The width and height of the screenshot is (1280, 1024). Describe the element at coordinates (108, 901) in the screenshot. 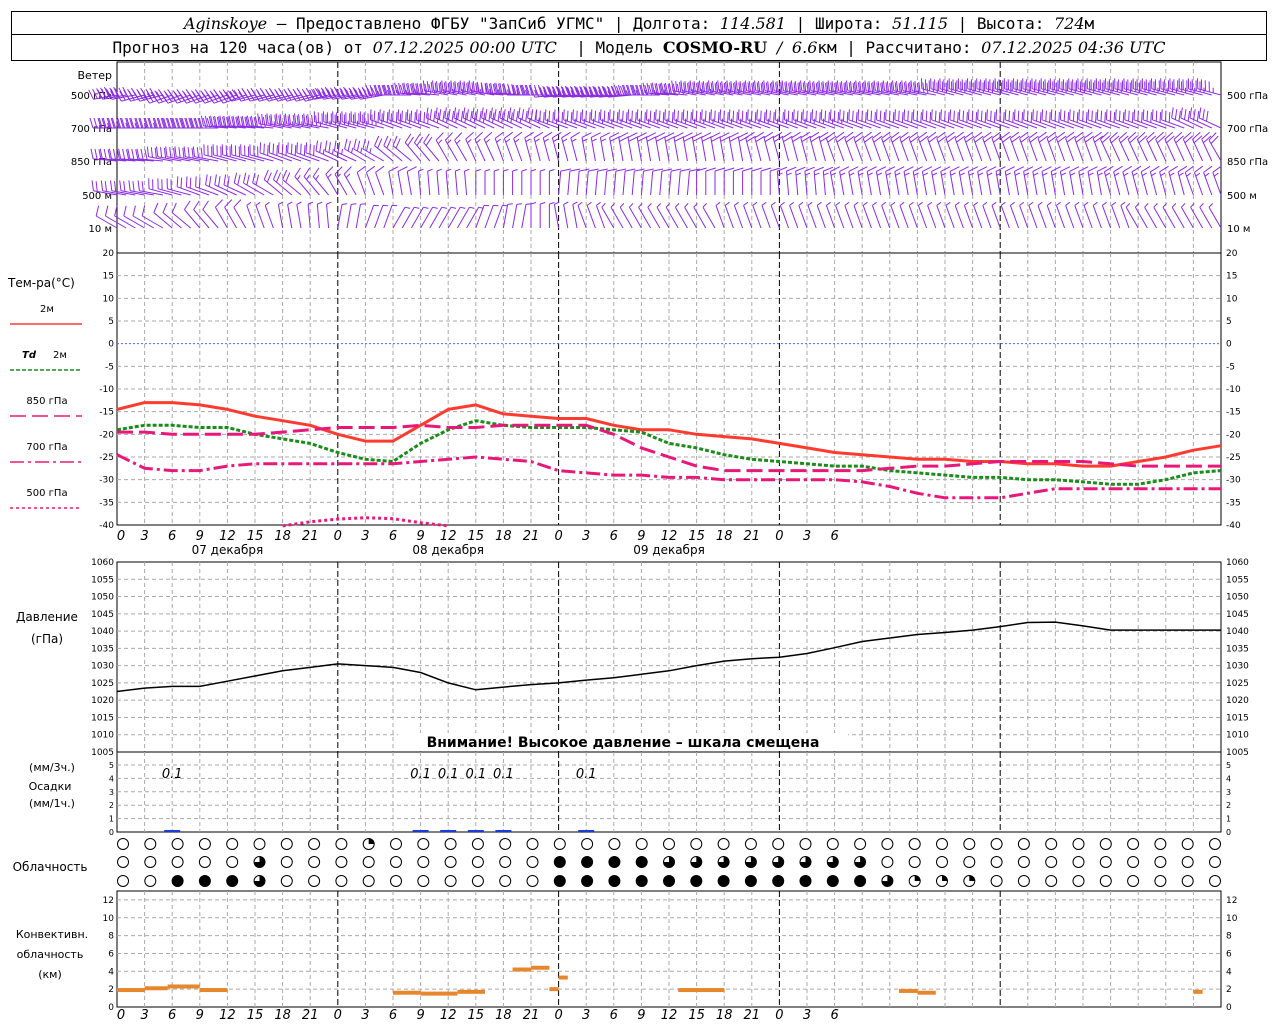

I see `convective-tick-left: 12` at that location.